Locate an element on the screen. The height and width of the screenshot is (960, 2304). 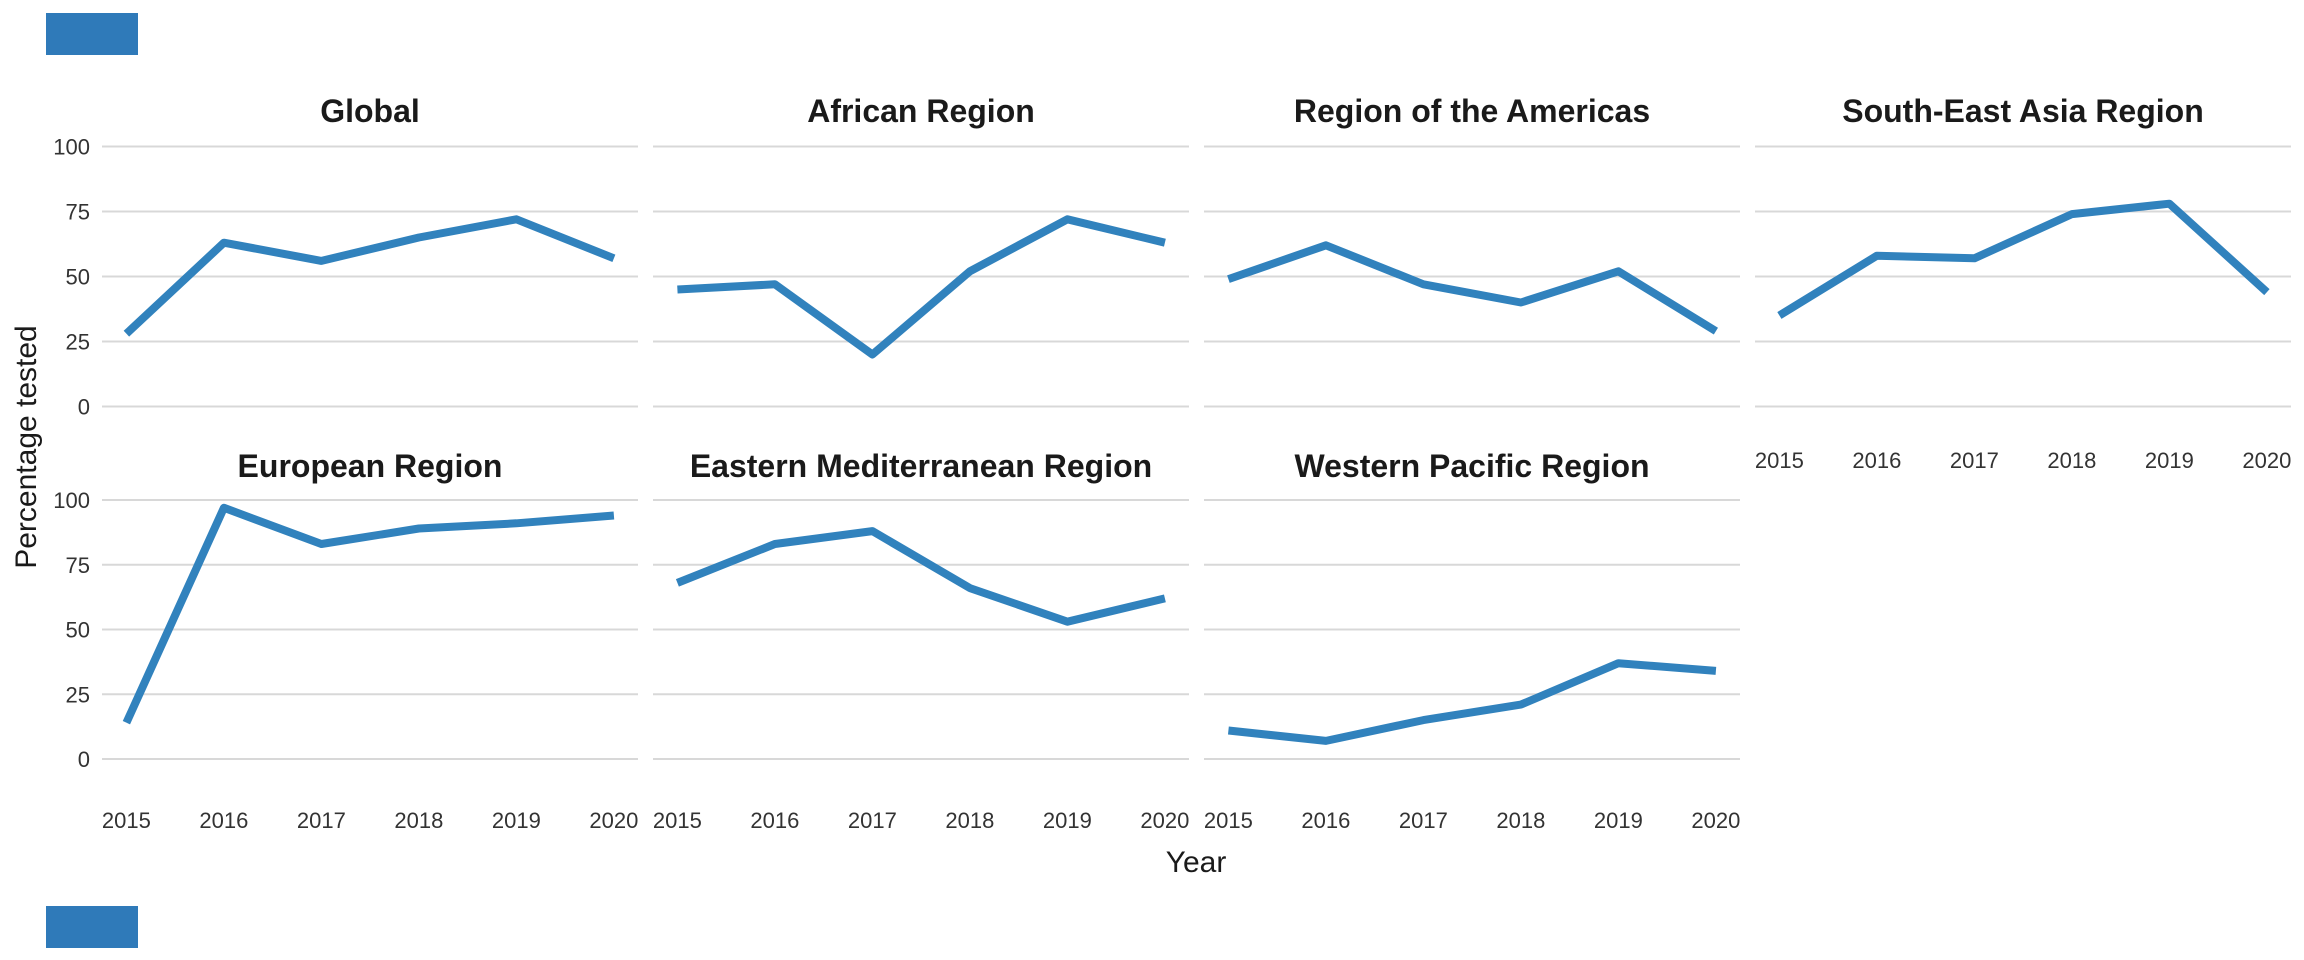
facet-title: Region of the Americas is located at coordinates (1472, 111).